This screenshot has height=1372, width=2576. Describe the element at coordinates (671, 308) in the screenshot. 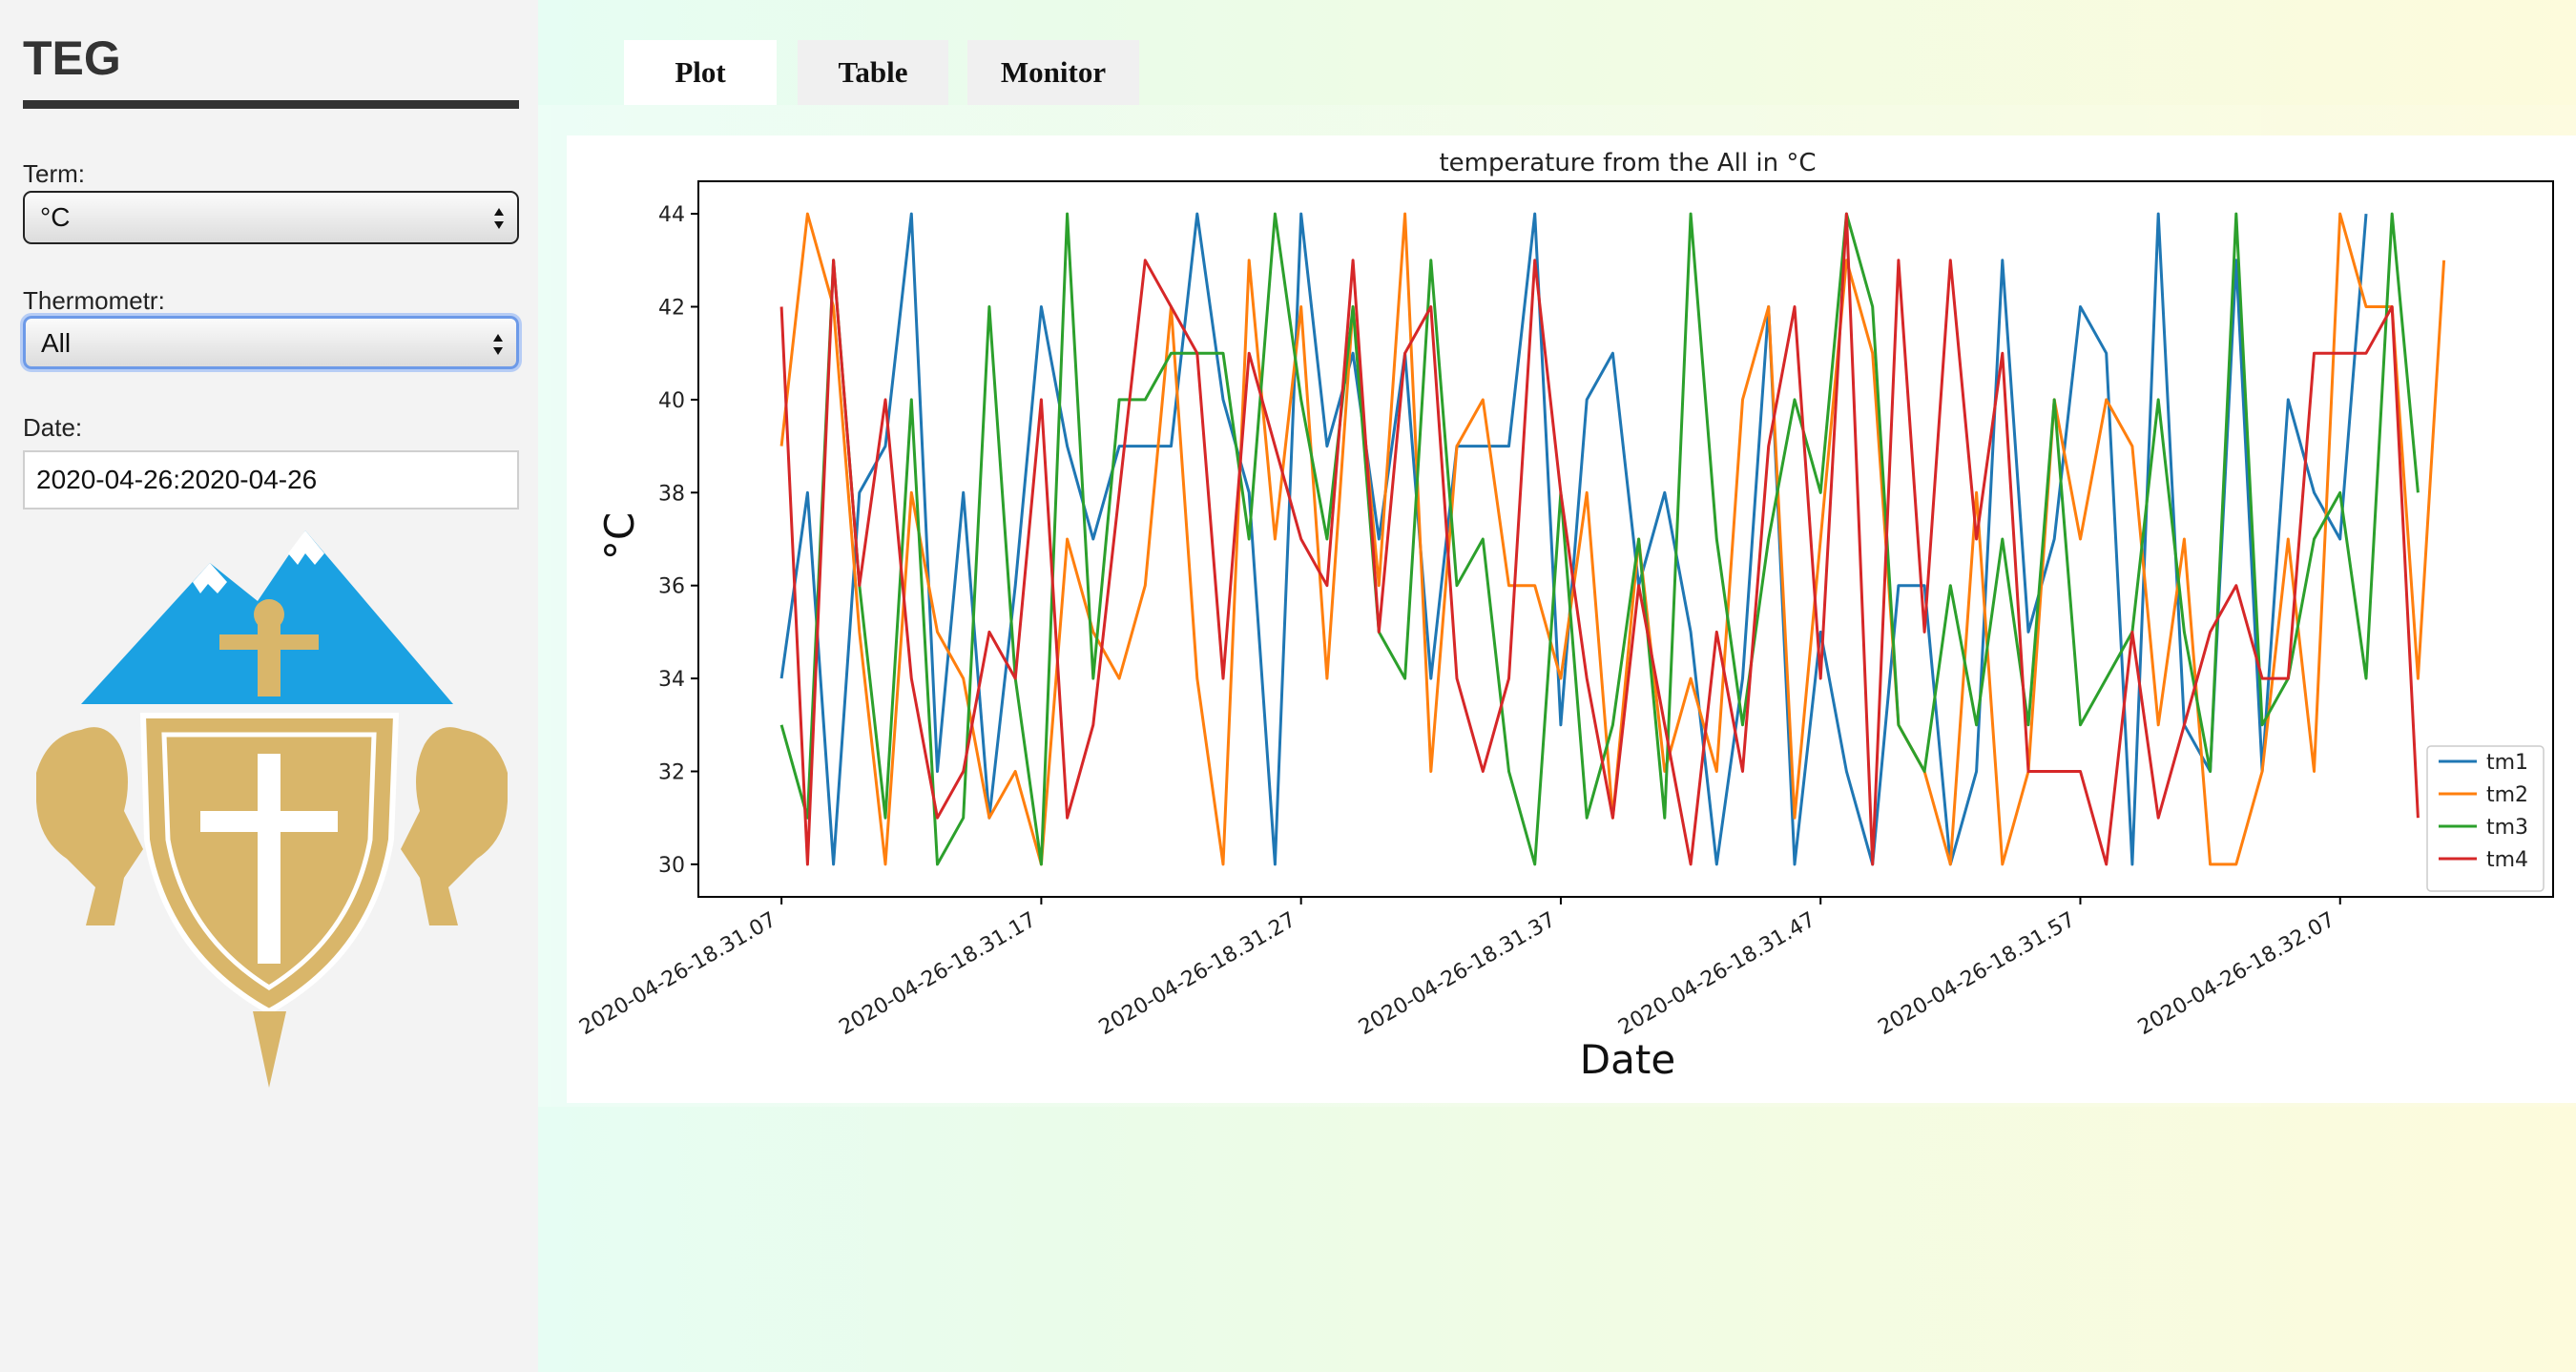

I see `y-tick-label: 42` at that location.